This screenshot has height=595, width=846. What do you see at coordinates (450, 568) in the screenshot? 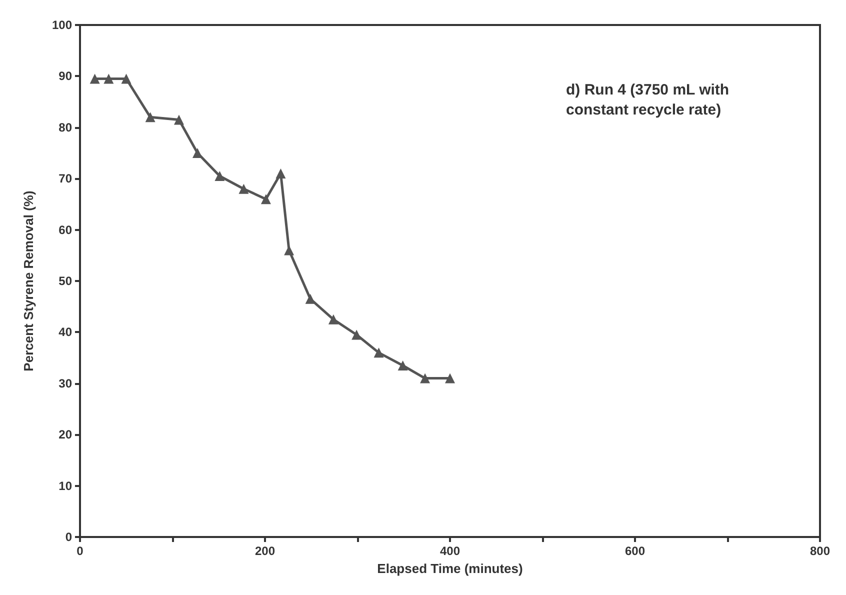
I see `x-axis-title: Elapsed Time (minutes)` at bounding box center [450, 568].